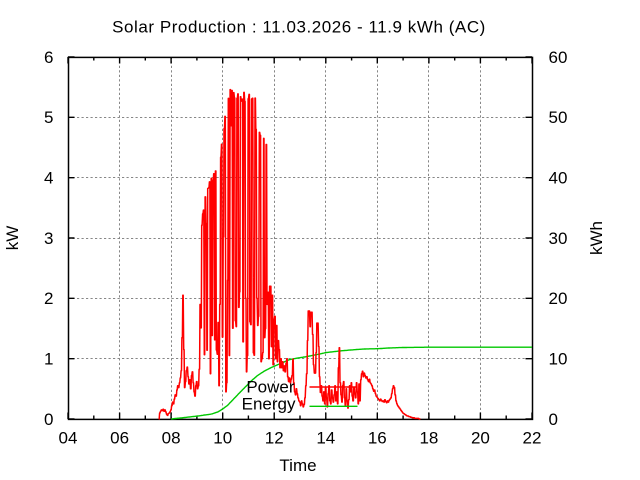  Describe the element at coordinates (12, 238) in the screenshot. I see `svg-text: kW` at that location.